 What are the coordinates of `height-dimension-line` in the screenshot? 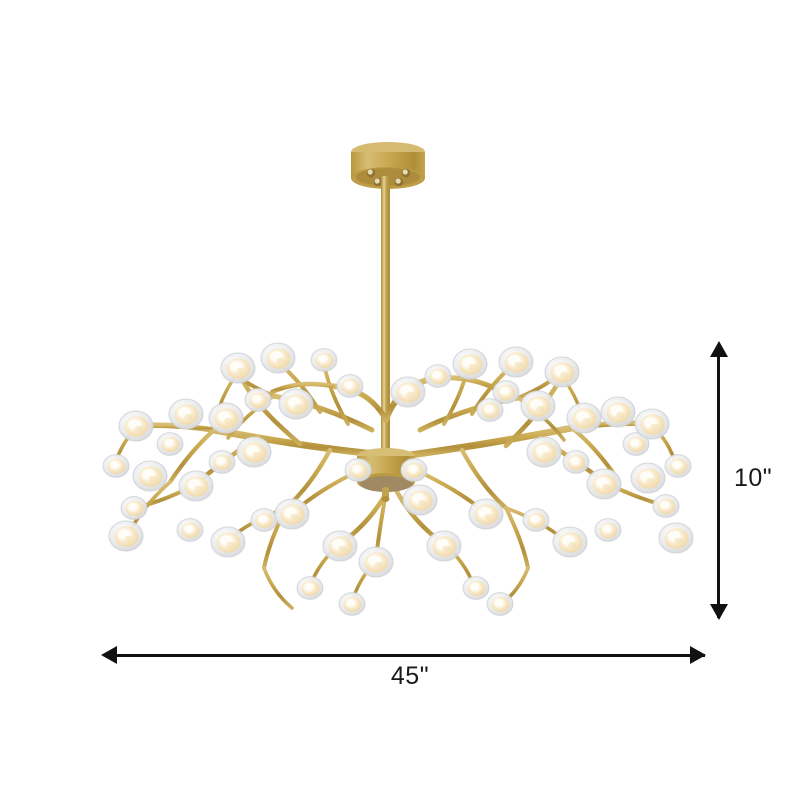 It's located at (718, 482).